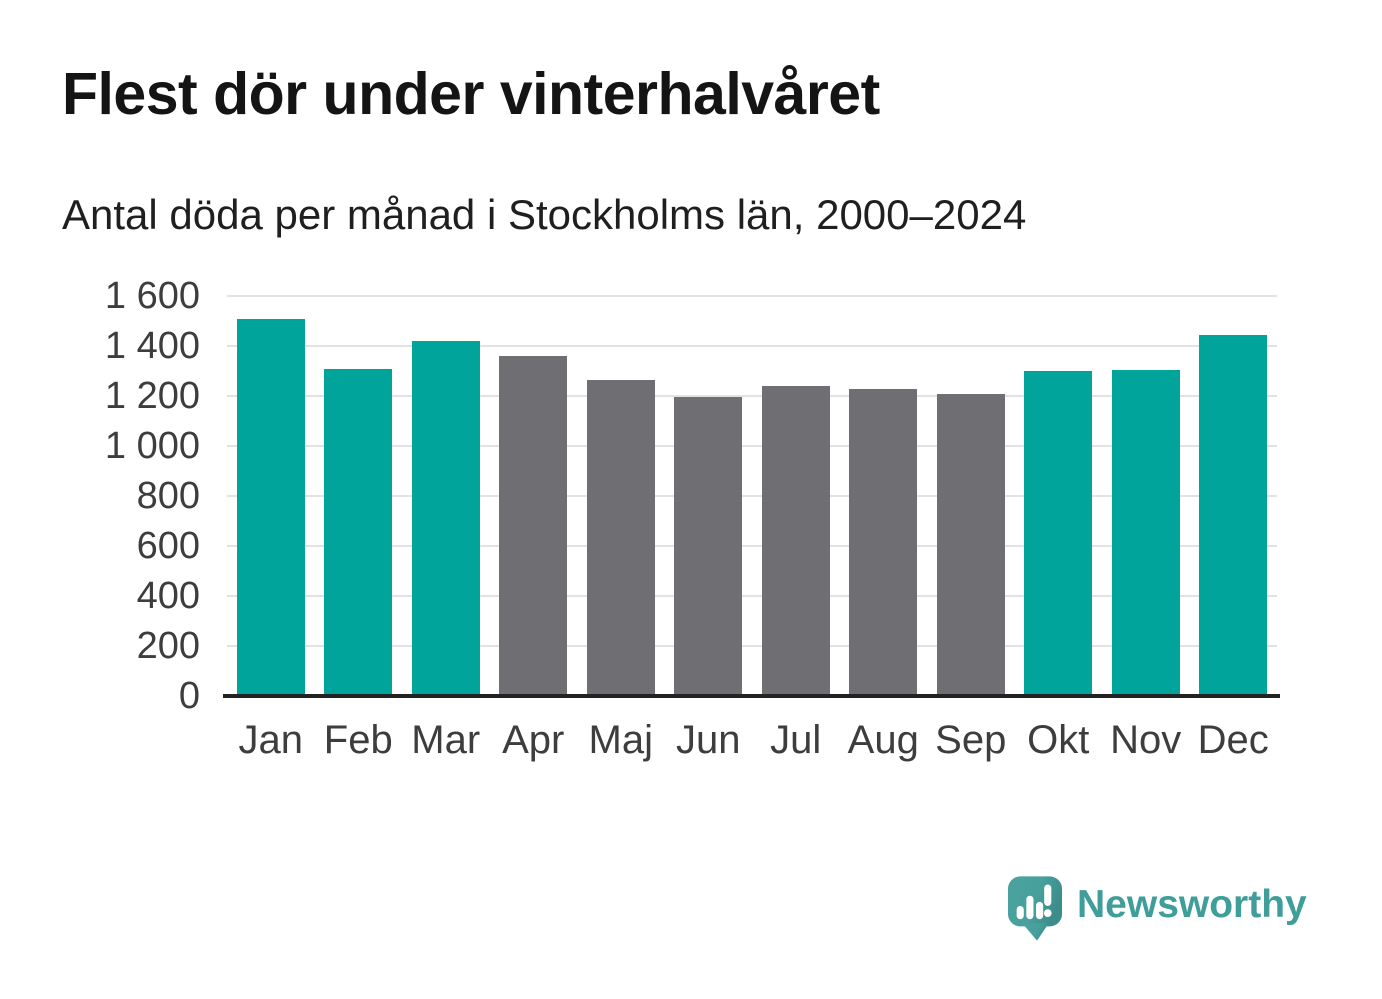 The image size is (1382, 999). I want to click on x-tick-label-jan: Jan, so click(271, 740).